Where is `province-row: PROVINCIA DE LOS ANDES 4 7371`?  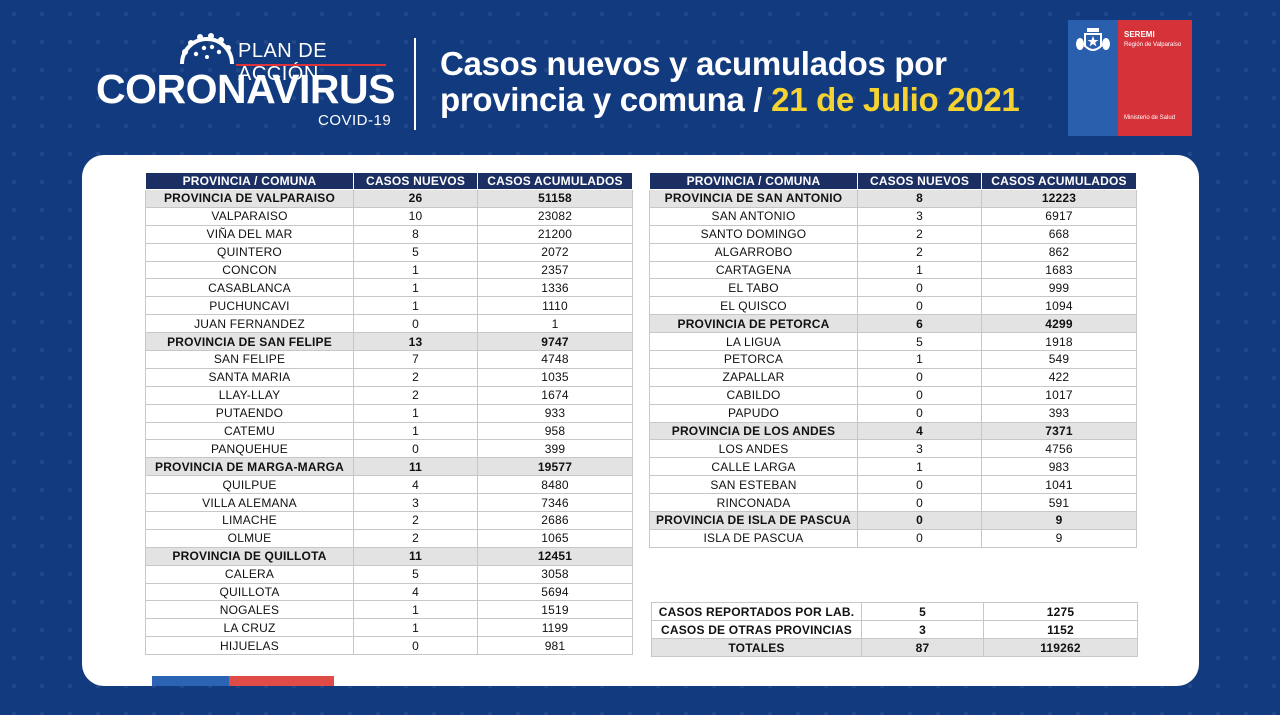 province-row: PROVINCIA DE LOS ANDES 4 7371 is located at coordinates (893, 431).